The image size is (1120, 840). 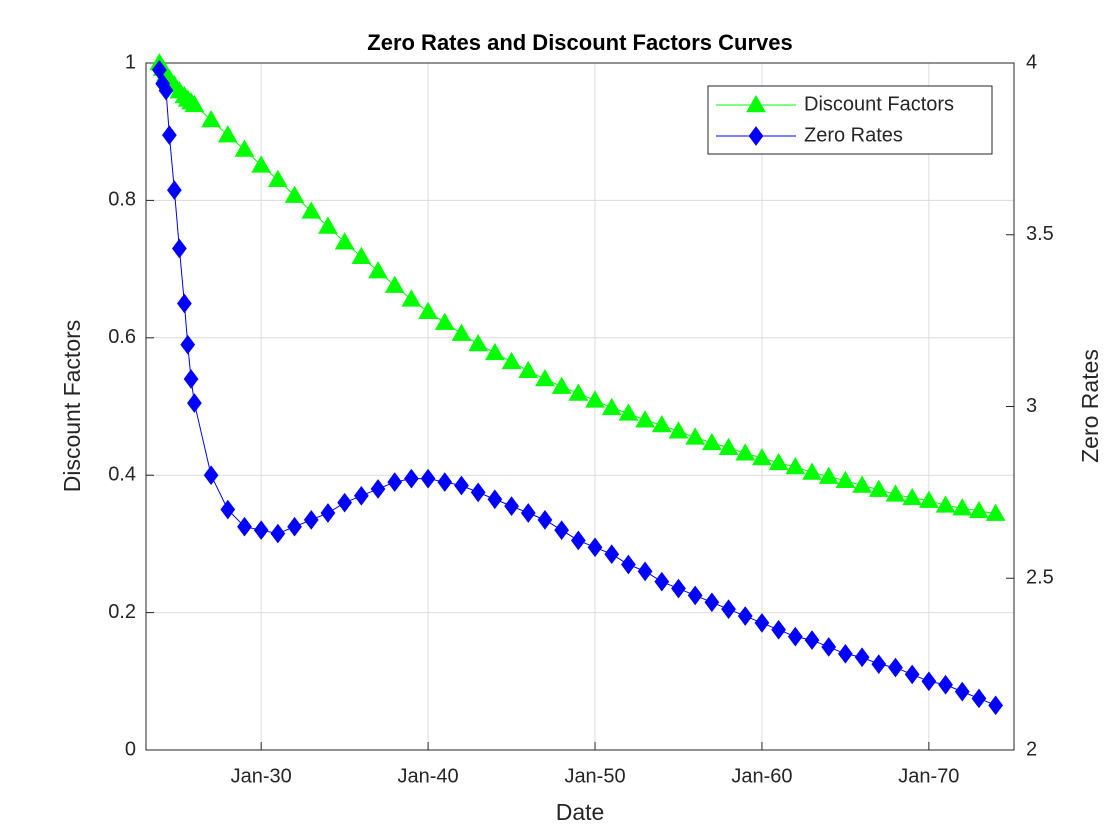 I want to click on y2-tick-label: 2, so click(x=1031, y=749).